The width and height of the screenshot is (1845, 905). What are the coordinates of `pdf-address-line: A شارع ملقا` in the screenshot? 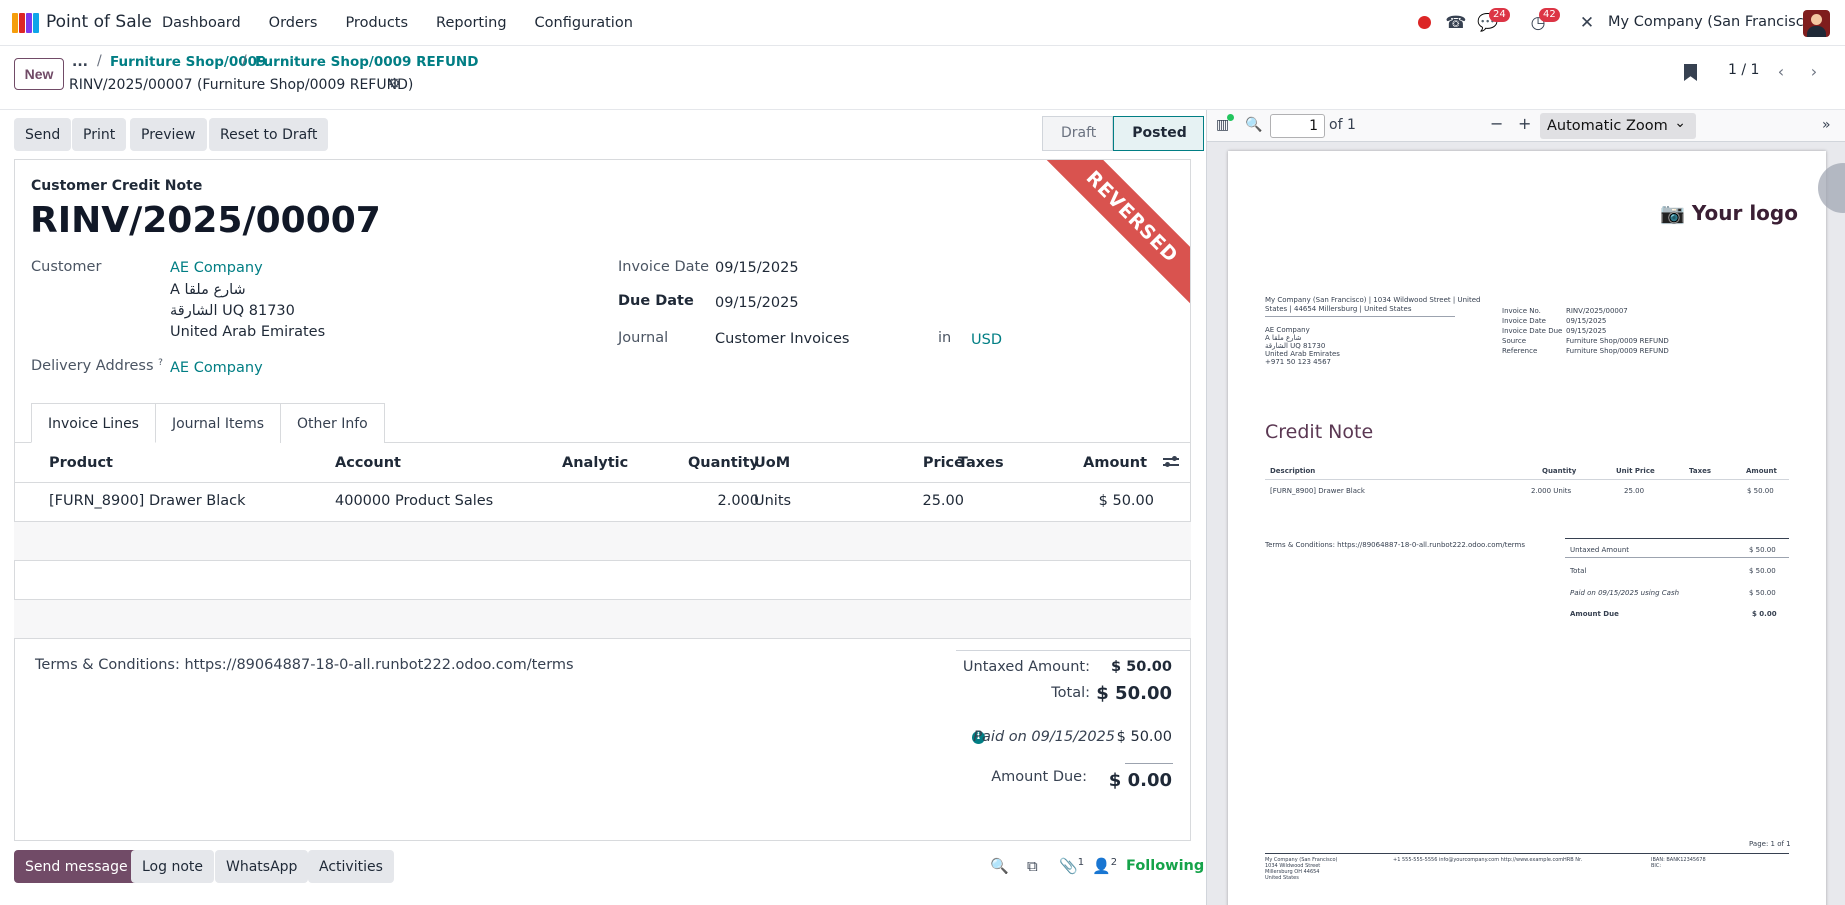 It's located at (1283, 338).